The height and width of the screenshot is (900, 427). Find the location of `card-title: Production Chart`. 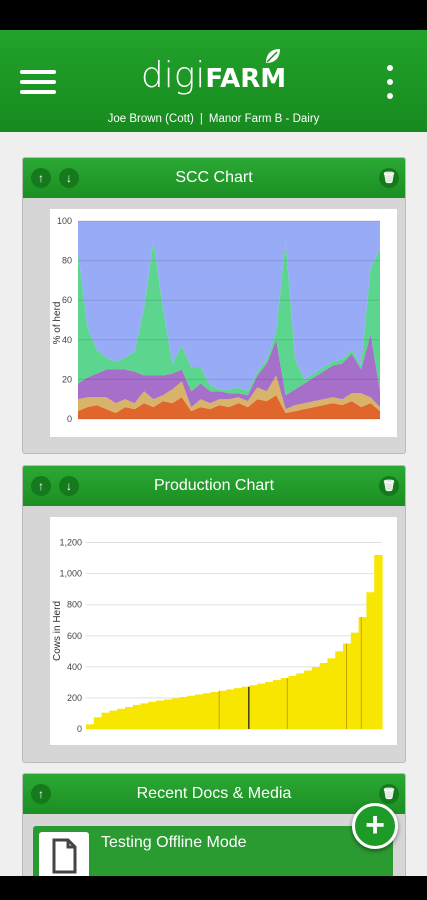

card-title: Production Chart is located at coordinates (214, 485).